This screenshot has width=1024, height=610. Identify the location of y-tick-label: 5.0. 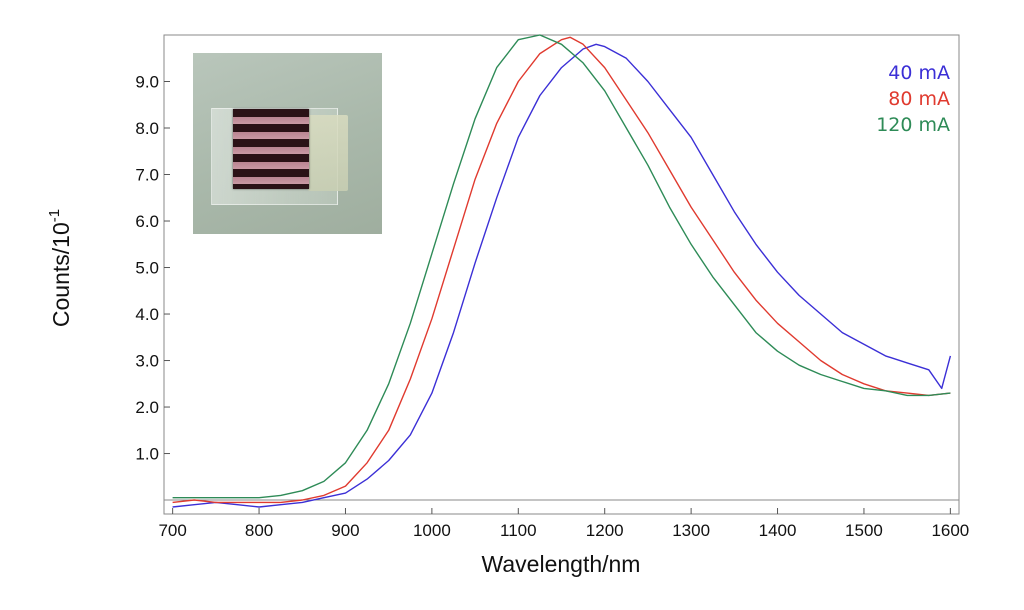
(147, 268).